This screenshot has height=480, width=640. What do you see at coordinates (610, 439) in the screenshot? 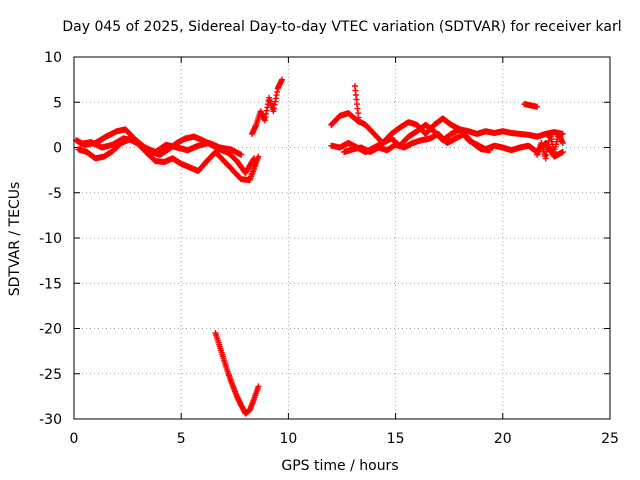
I see `x-tick-label: 25` at bounding box center [610, 439].